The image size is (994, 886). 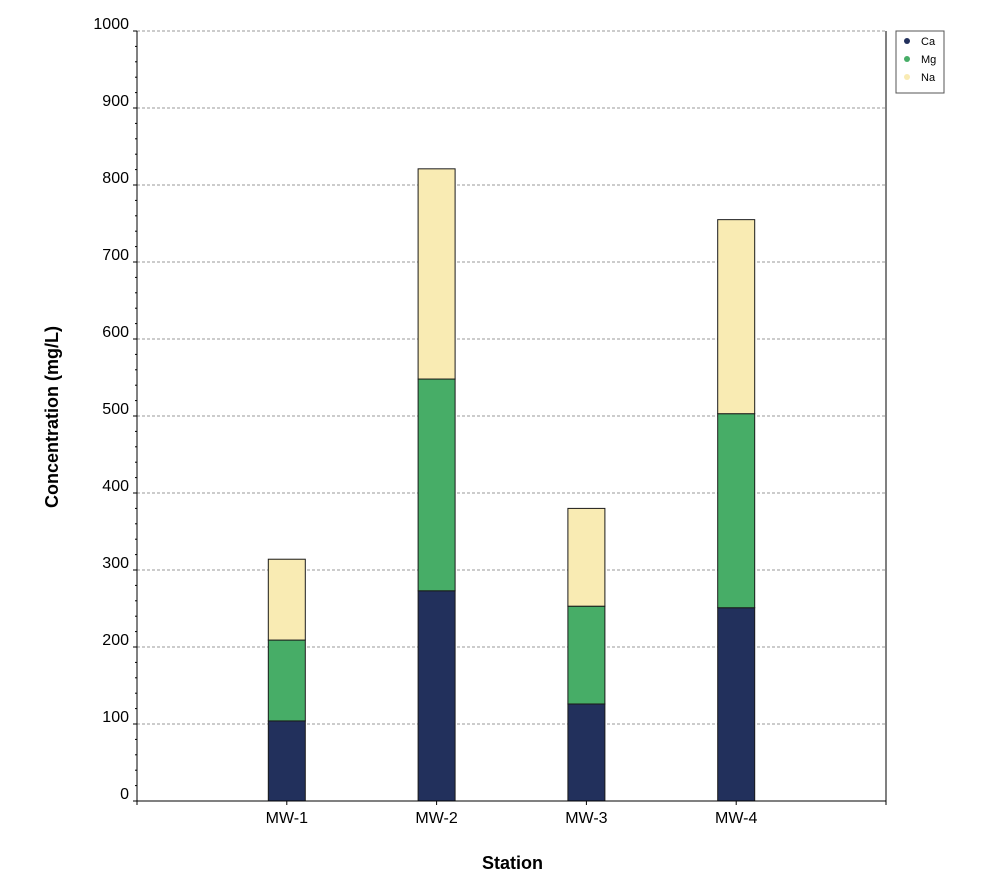 I want to click on y-tick-label: 600, so click(x=115, y=332).